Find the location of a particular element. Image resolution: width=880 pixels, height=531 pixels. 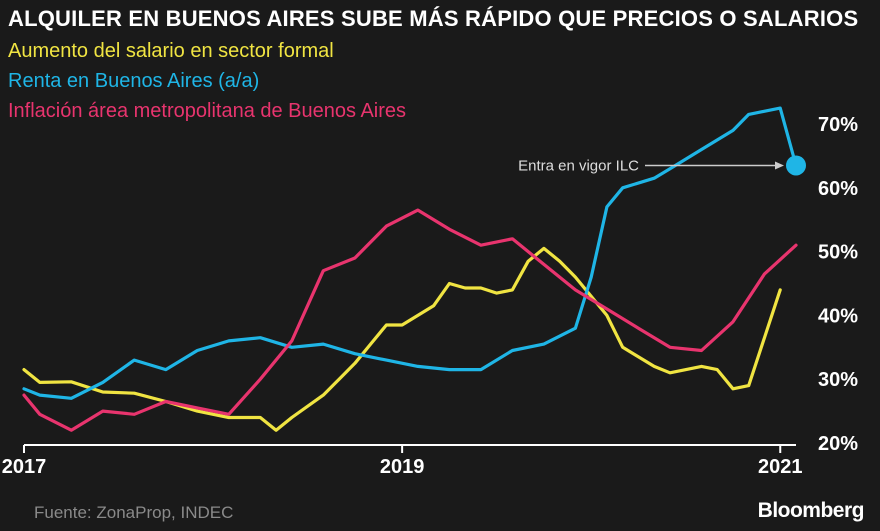

x-tick-label: 2019 is located at coordinates (402, 467).